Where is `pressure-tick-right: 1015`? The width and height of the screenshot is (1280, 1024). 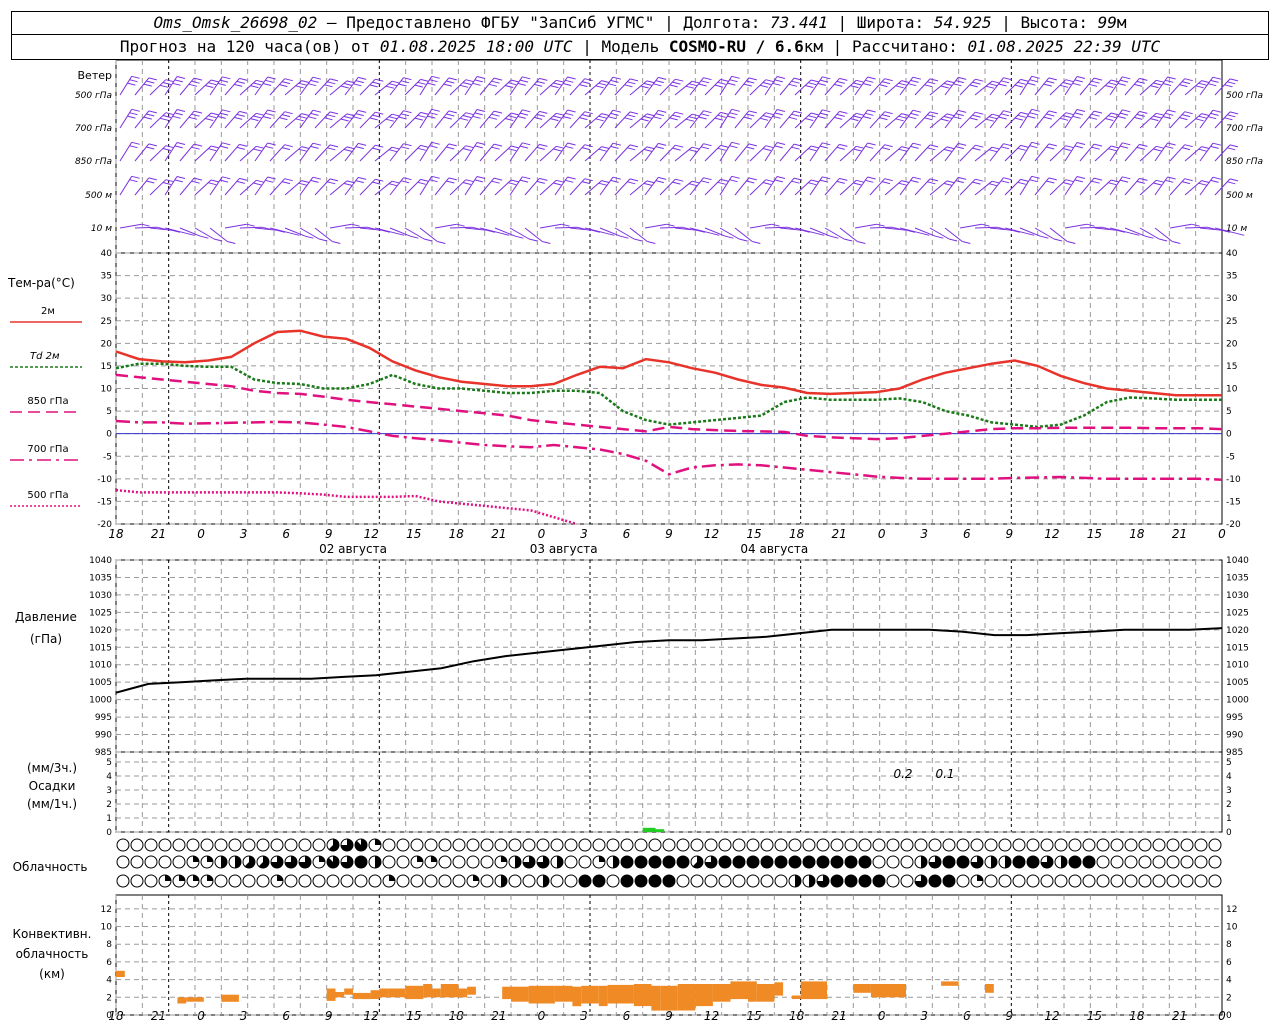
pressure-tick-right: 1015 is located at coordinates (1237, 648).